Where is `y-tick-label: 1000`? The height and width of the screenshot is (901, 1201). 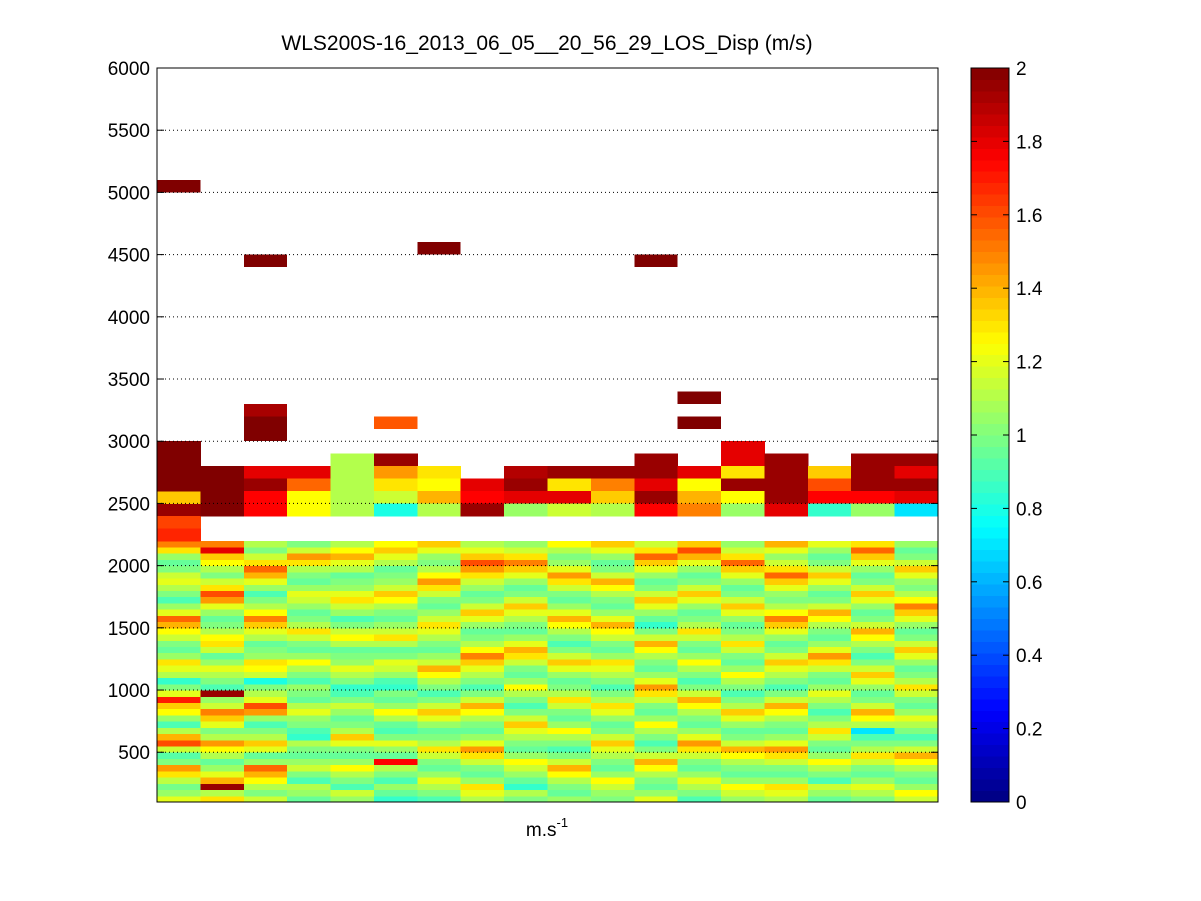
y-tick-label: 1000 is located at coordinates (129, 691).